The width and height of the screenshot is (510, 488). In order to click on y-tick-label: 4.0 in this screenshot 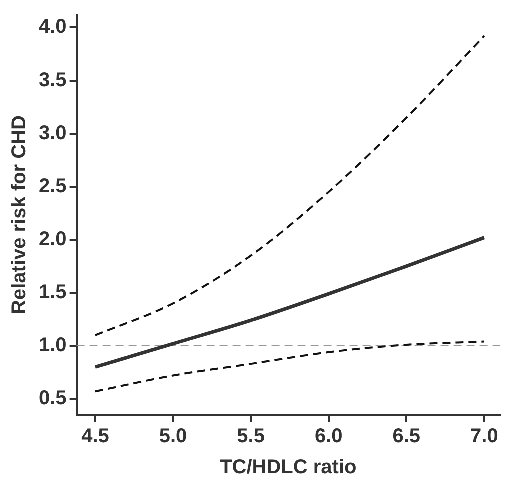, I will do `click(52, 27)`.